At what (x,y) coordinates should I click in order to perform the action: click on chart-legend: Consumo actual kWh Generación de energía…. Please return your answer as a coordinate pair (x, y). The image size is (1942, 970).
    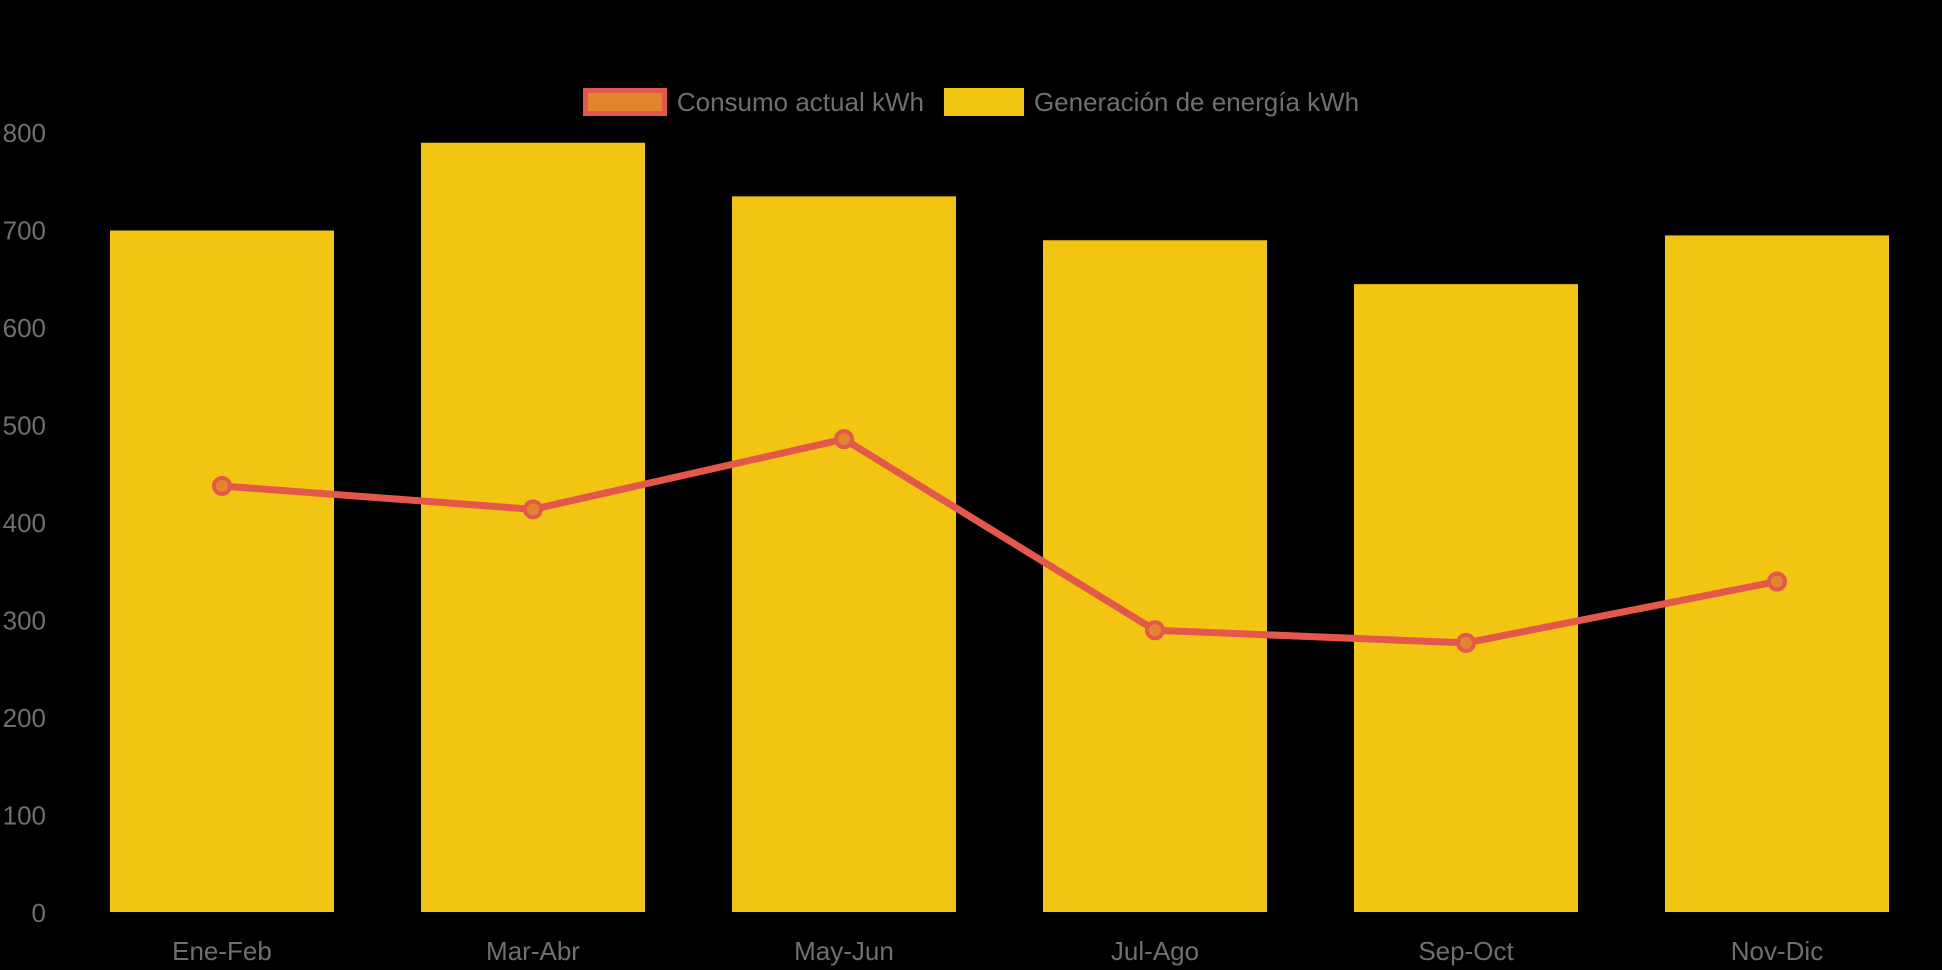
    Looking at the image, I should click on (971, 102).